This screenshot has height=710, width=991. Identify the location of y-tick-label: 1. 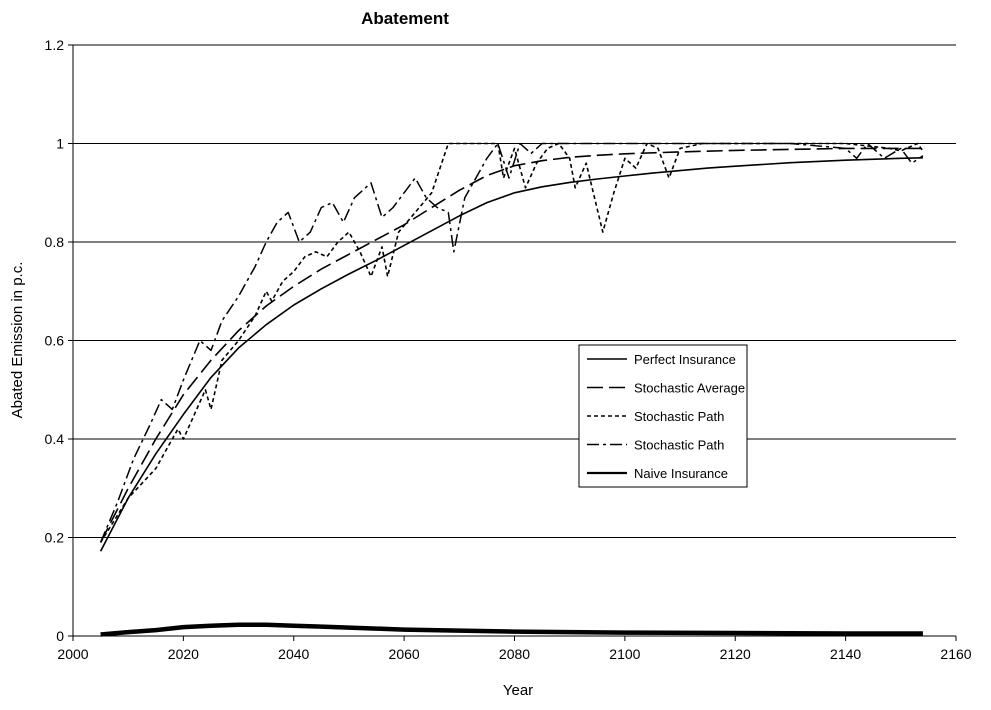
(60, 144).